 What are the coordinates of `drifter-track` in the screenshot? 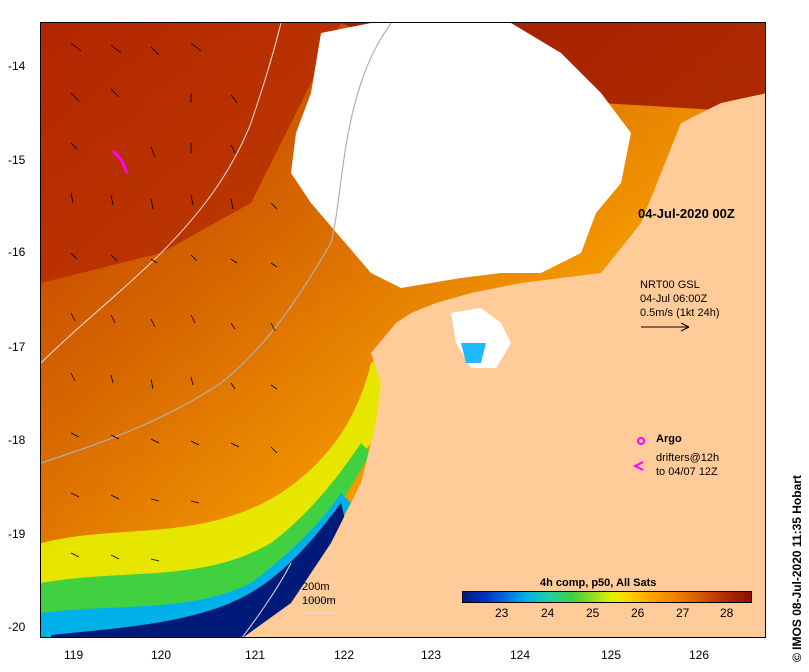 It's located at (120, 161).